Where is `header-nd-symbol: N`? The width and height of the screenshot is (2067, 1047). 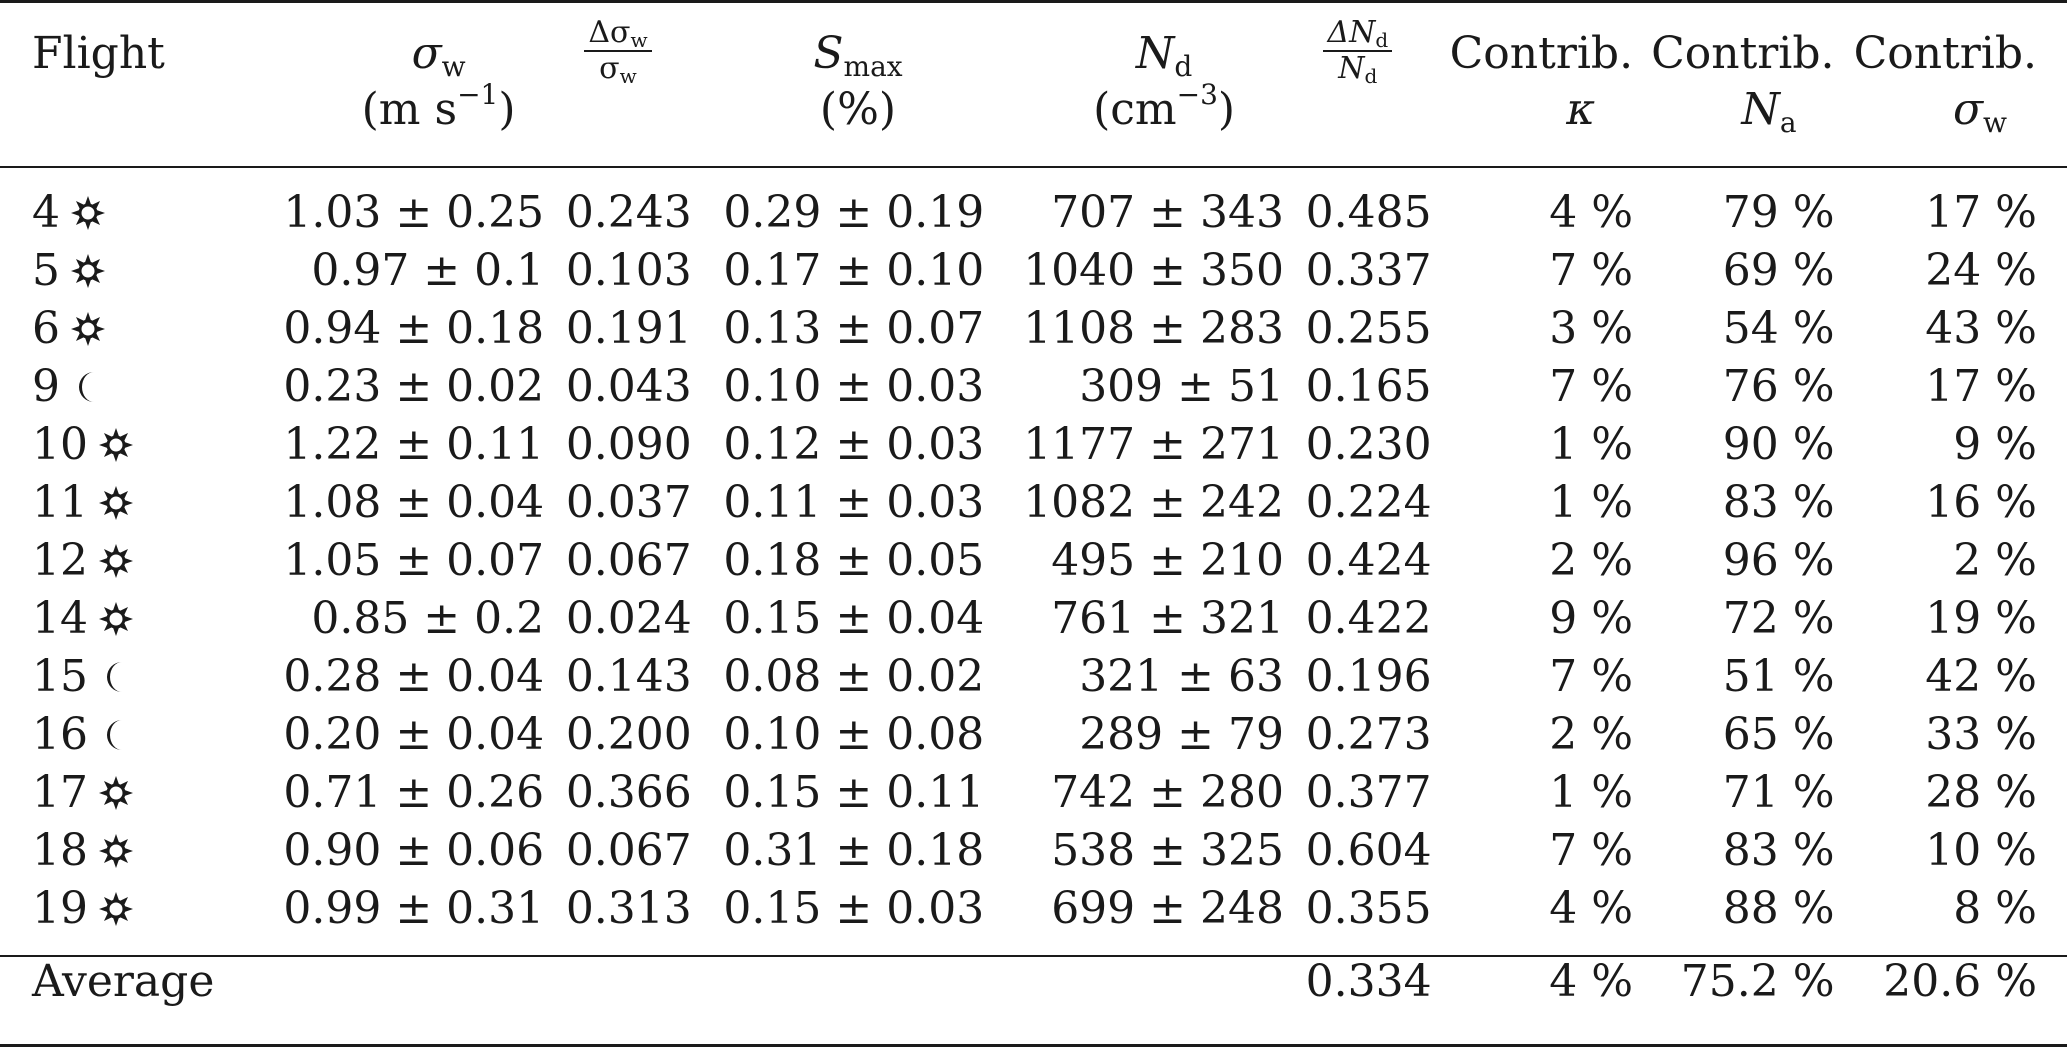 header-nd-symbol: N is located at coordinates (1155, 53).